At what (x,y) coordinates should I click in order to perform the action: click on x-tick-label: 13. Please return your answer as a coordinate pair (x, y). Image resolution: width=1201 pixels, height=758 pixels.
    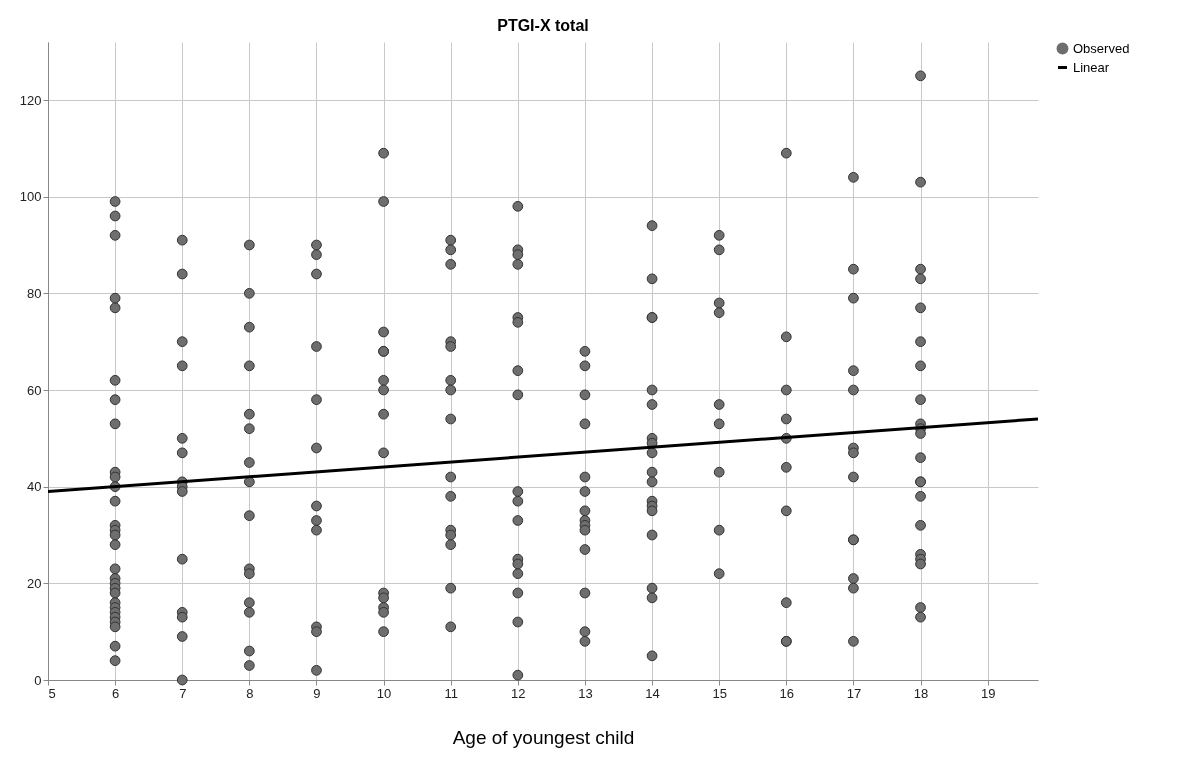
    Looking at the image, I should click on (585, 693).